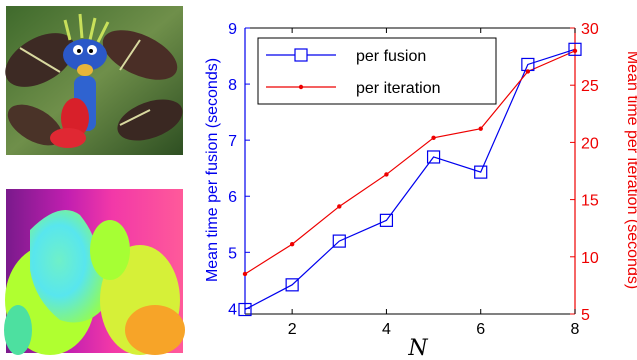 This screenshot has width=637, height=360. Describe the element at coordinates (590, 29) in the screenshot. I see `right-y-tick-label: 30` at that location.